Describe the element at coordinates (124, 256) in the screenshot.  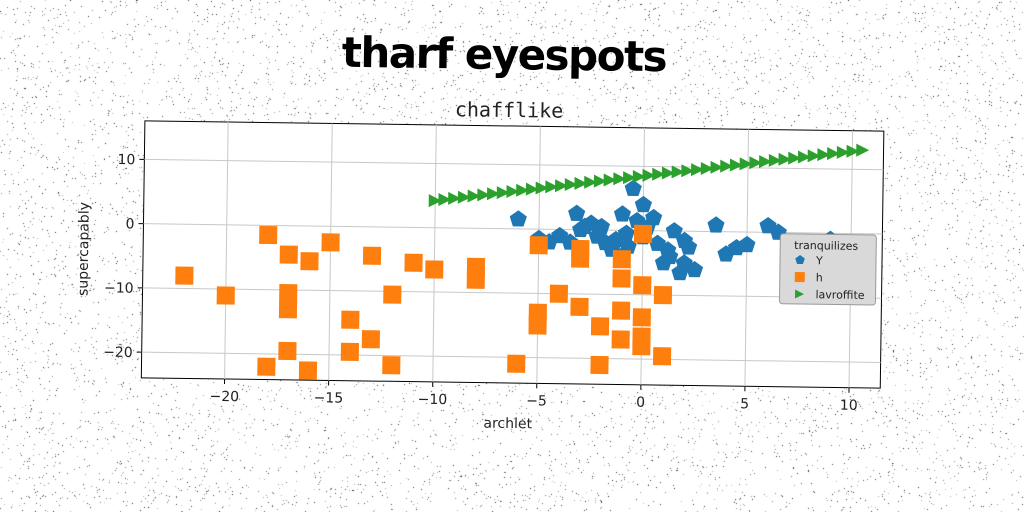
I see `y-axis-ticks: −20 −10 0 10` at that location.